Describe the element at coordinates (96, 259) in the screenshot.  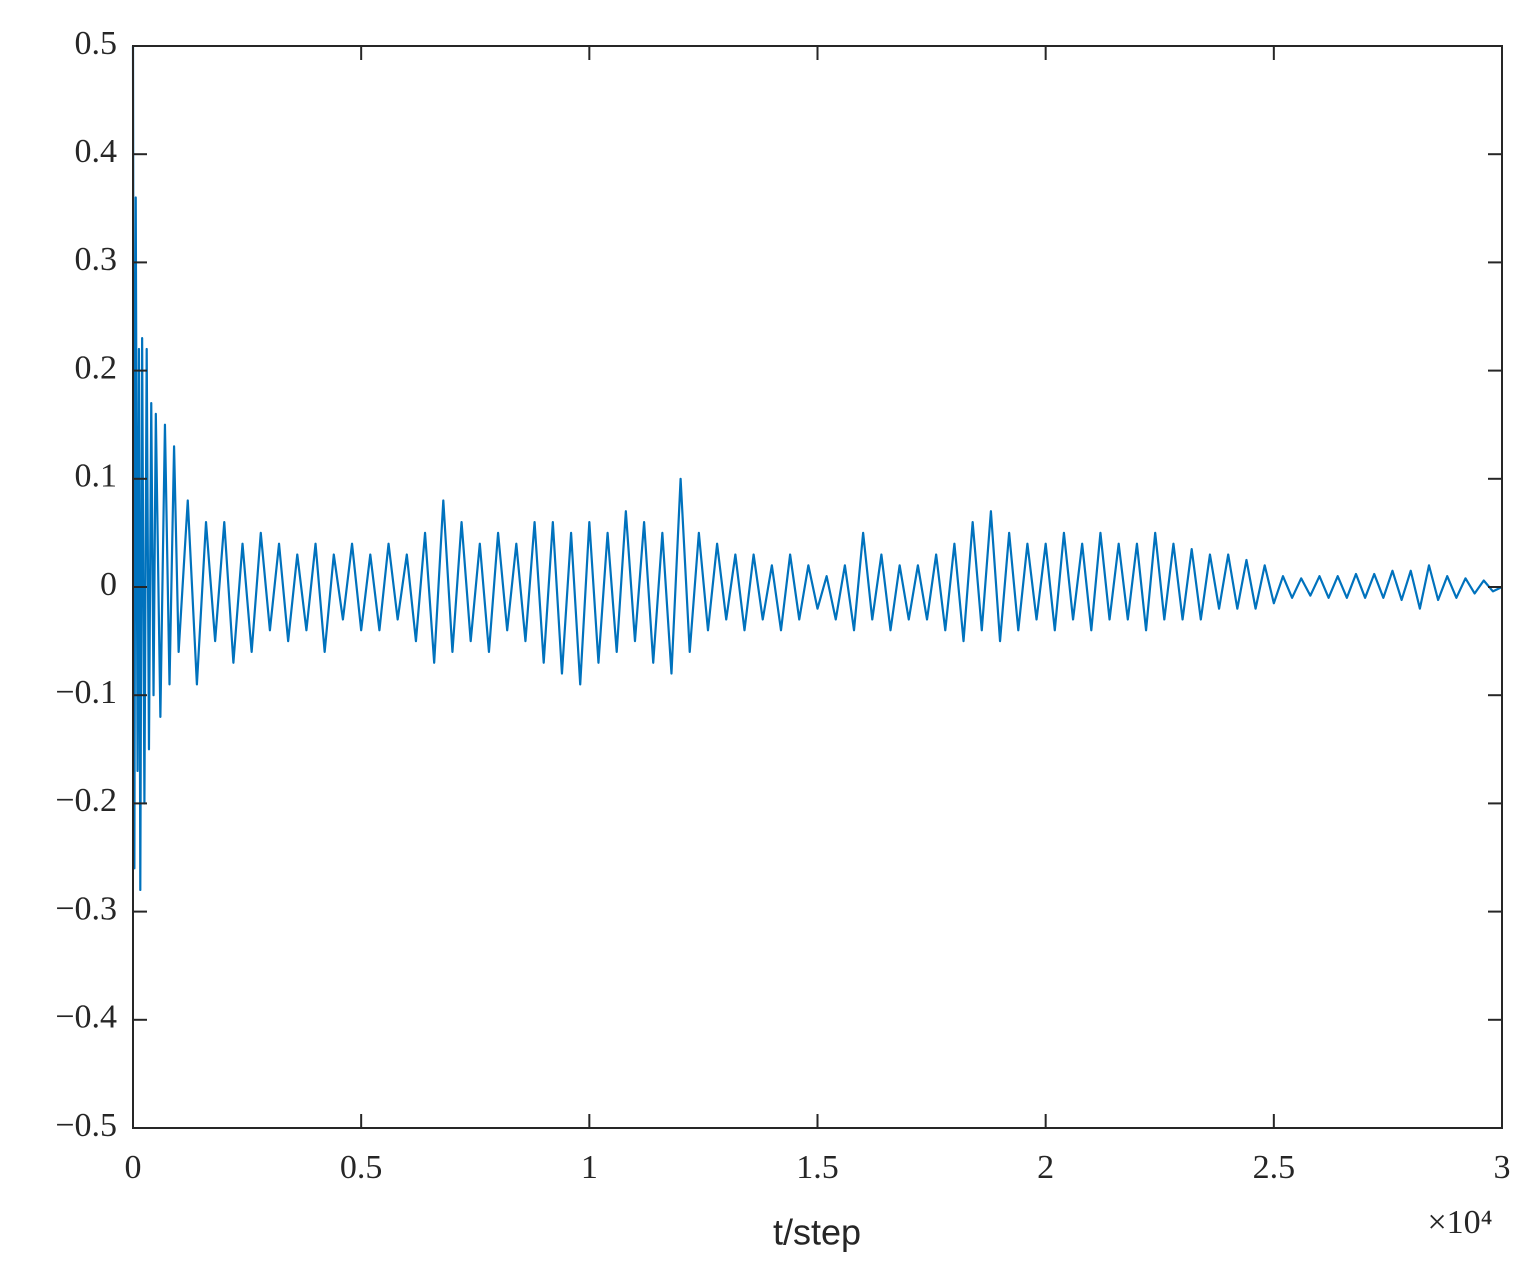
I see `y-tick-label: 0.3` at that location.